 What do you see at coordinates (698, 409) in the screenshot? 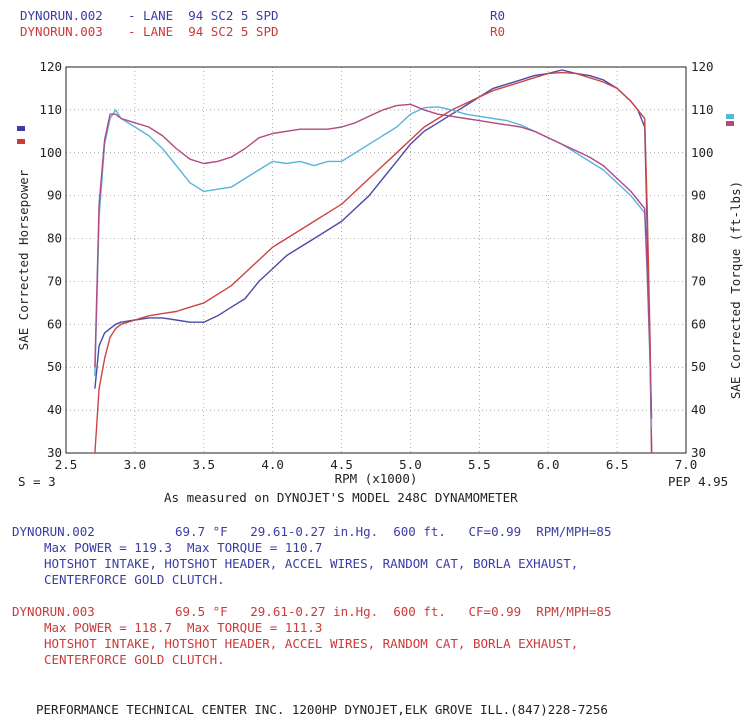
I see `y-tick-label-right: 40` at bounding box center [698, 409].